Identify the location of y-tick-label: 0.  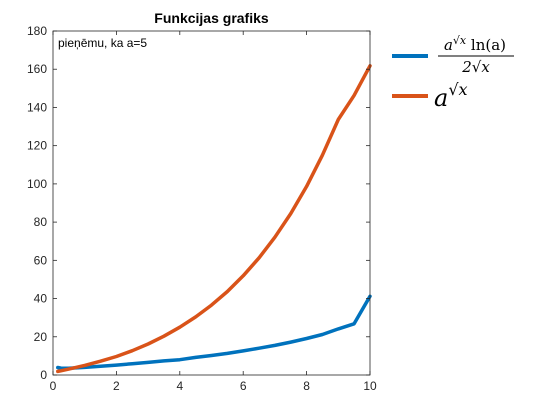
(43, 375).